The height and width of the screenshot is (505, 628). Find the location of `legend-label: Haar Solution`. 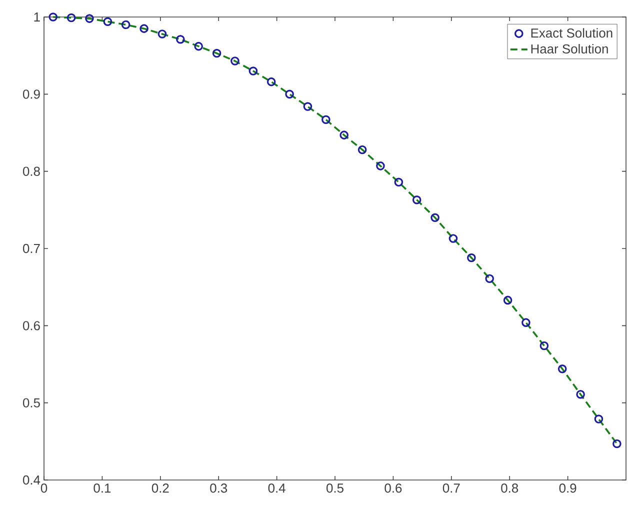

legend-label: Haar Solution is located at coordinates (569, 49).